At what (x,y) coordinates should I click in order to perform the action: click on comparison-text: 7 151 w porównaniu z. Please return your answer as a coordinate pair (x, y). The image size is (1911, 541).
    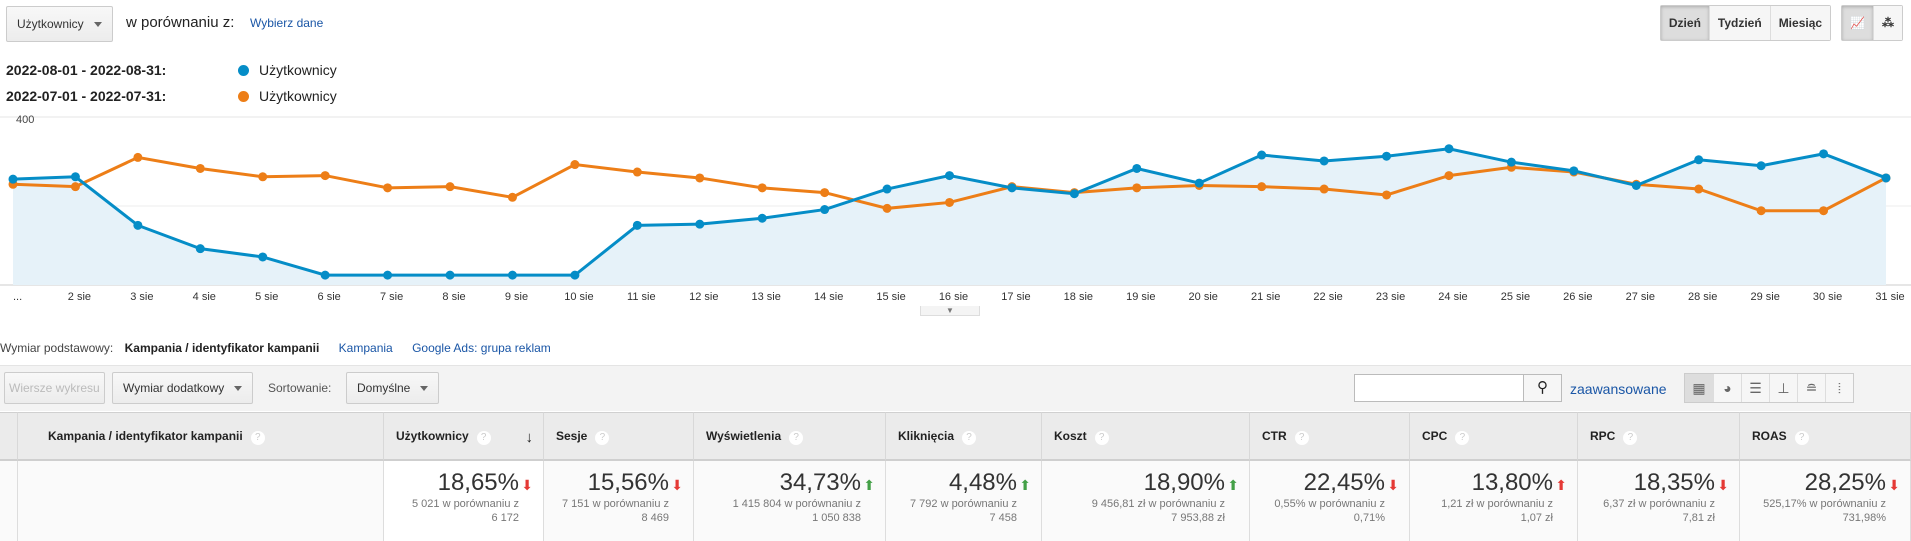
    Looking at the image, I should click on (615, 504).